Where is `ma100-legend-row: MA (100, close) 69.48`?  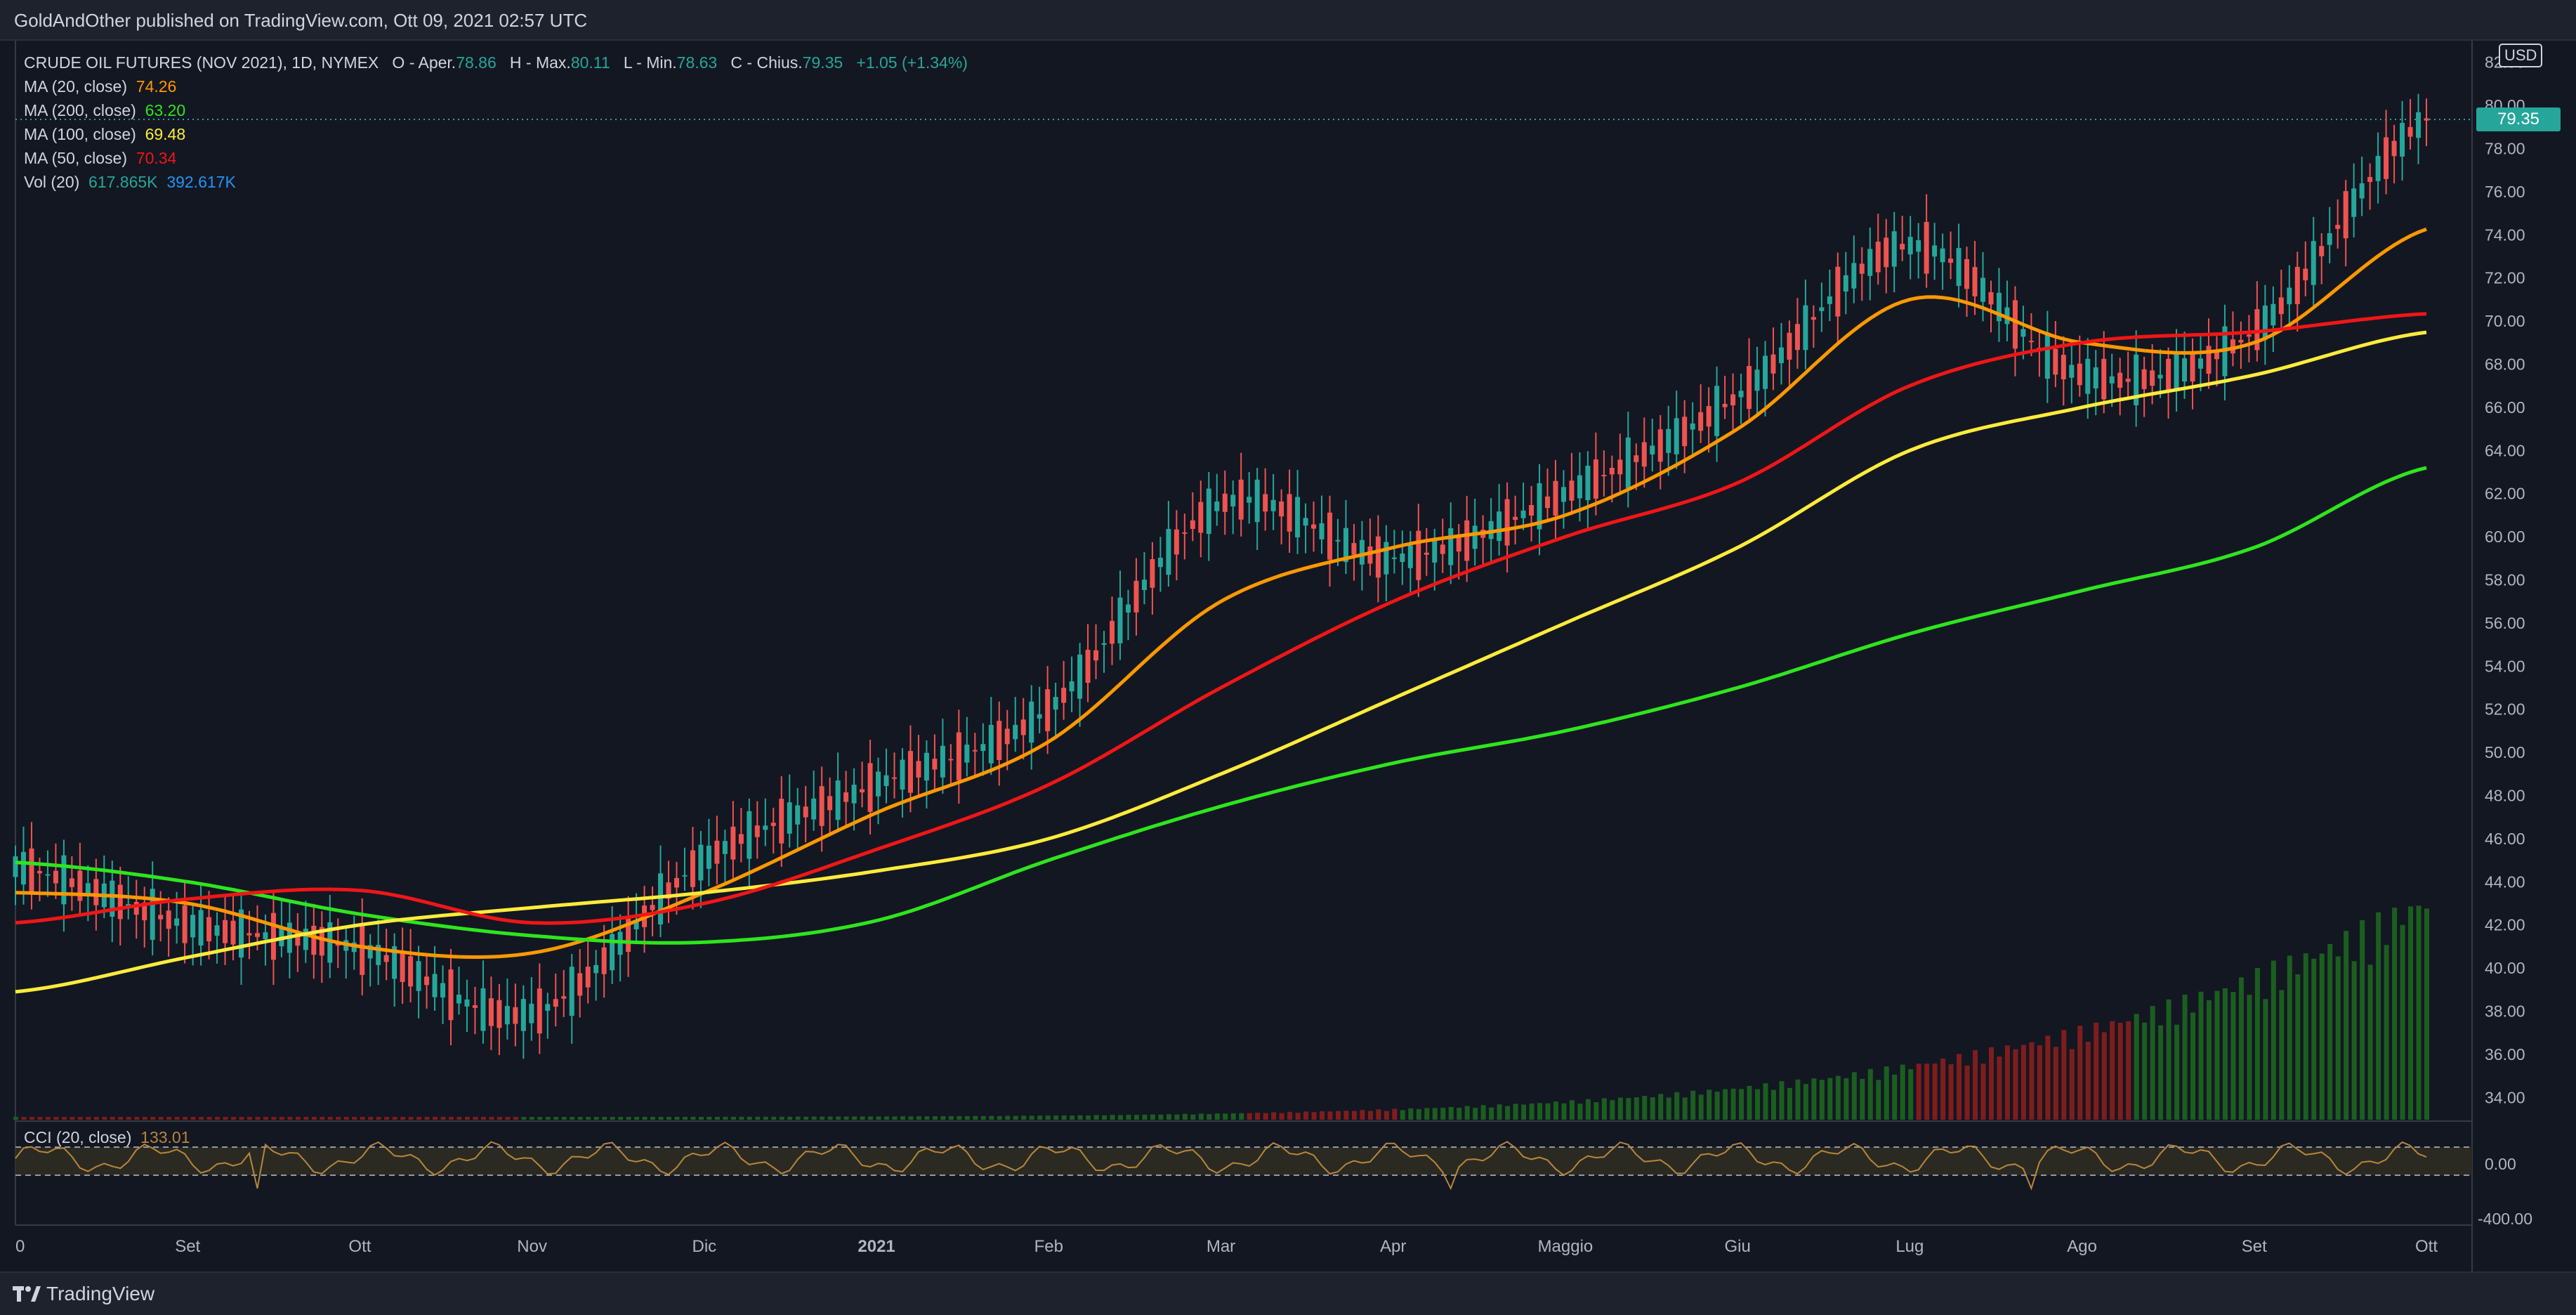 ma100-legend-row: MA (100, close) 69.48 is located at coordinates (496, 134).